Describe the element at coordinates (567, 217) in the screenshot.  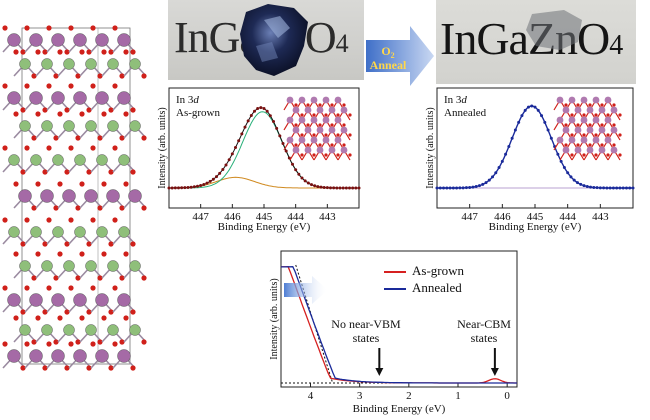
I see `x-tick-label: 444` at that location.